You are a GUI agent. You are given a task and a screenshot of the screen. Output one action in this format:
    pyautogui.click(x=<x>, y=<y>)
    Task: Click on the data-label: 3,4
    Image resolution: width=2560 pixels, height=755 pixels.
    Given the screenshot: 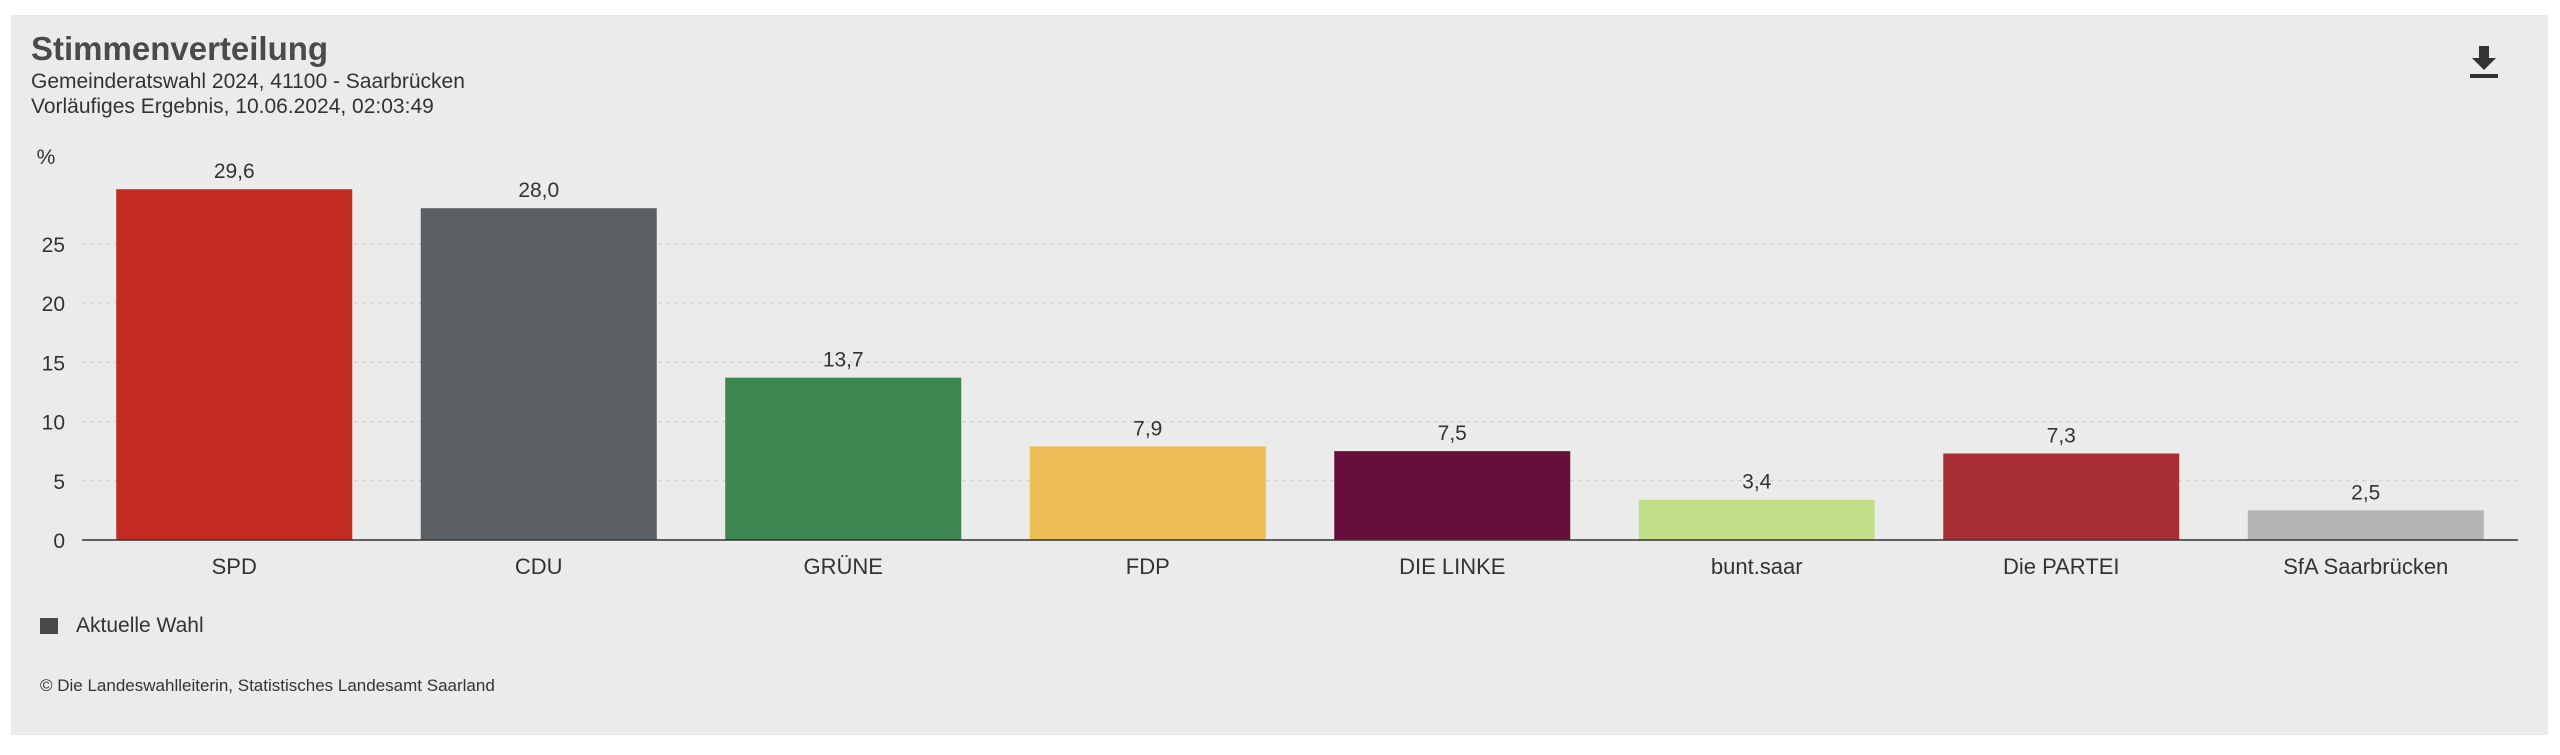 What is the action you would take?
    pyautogui.click(x=1757, y=482)
    